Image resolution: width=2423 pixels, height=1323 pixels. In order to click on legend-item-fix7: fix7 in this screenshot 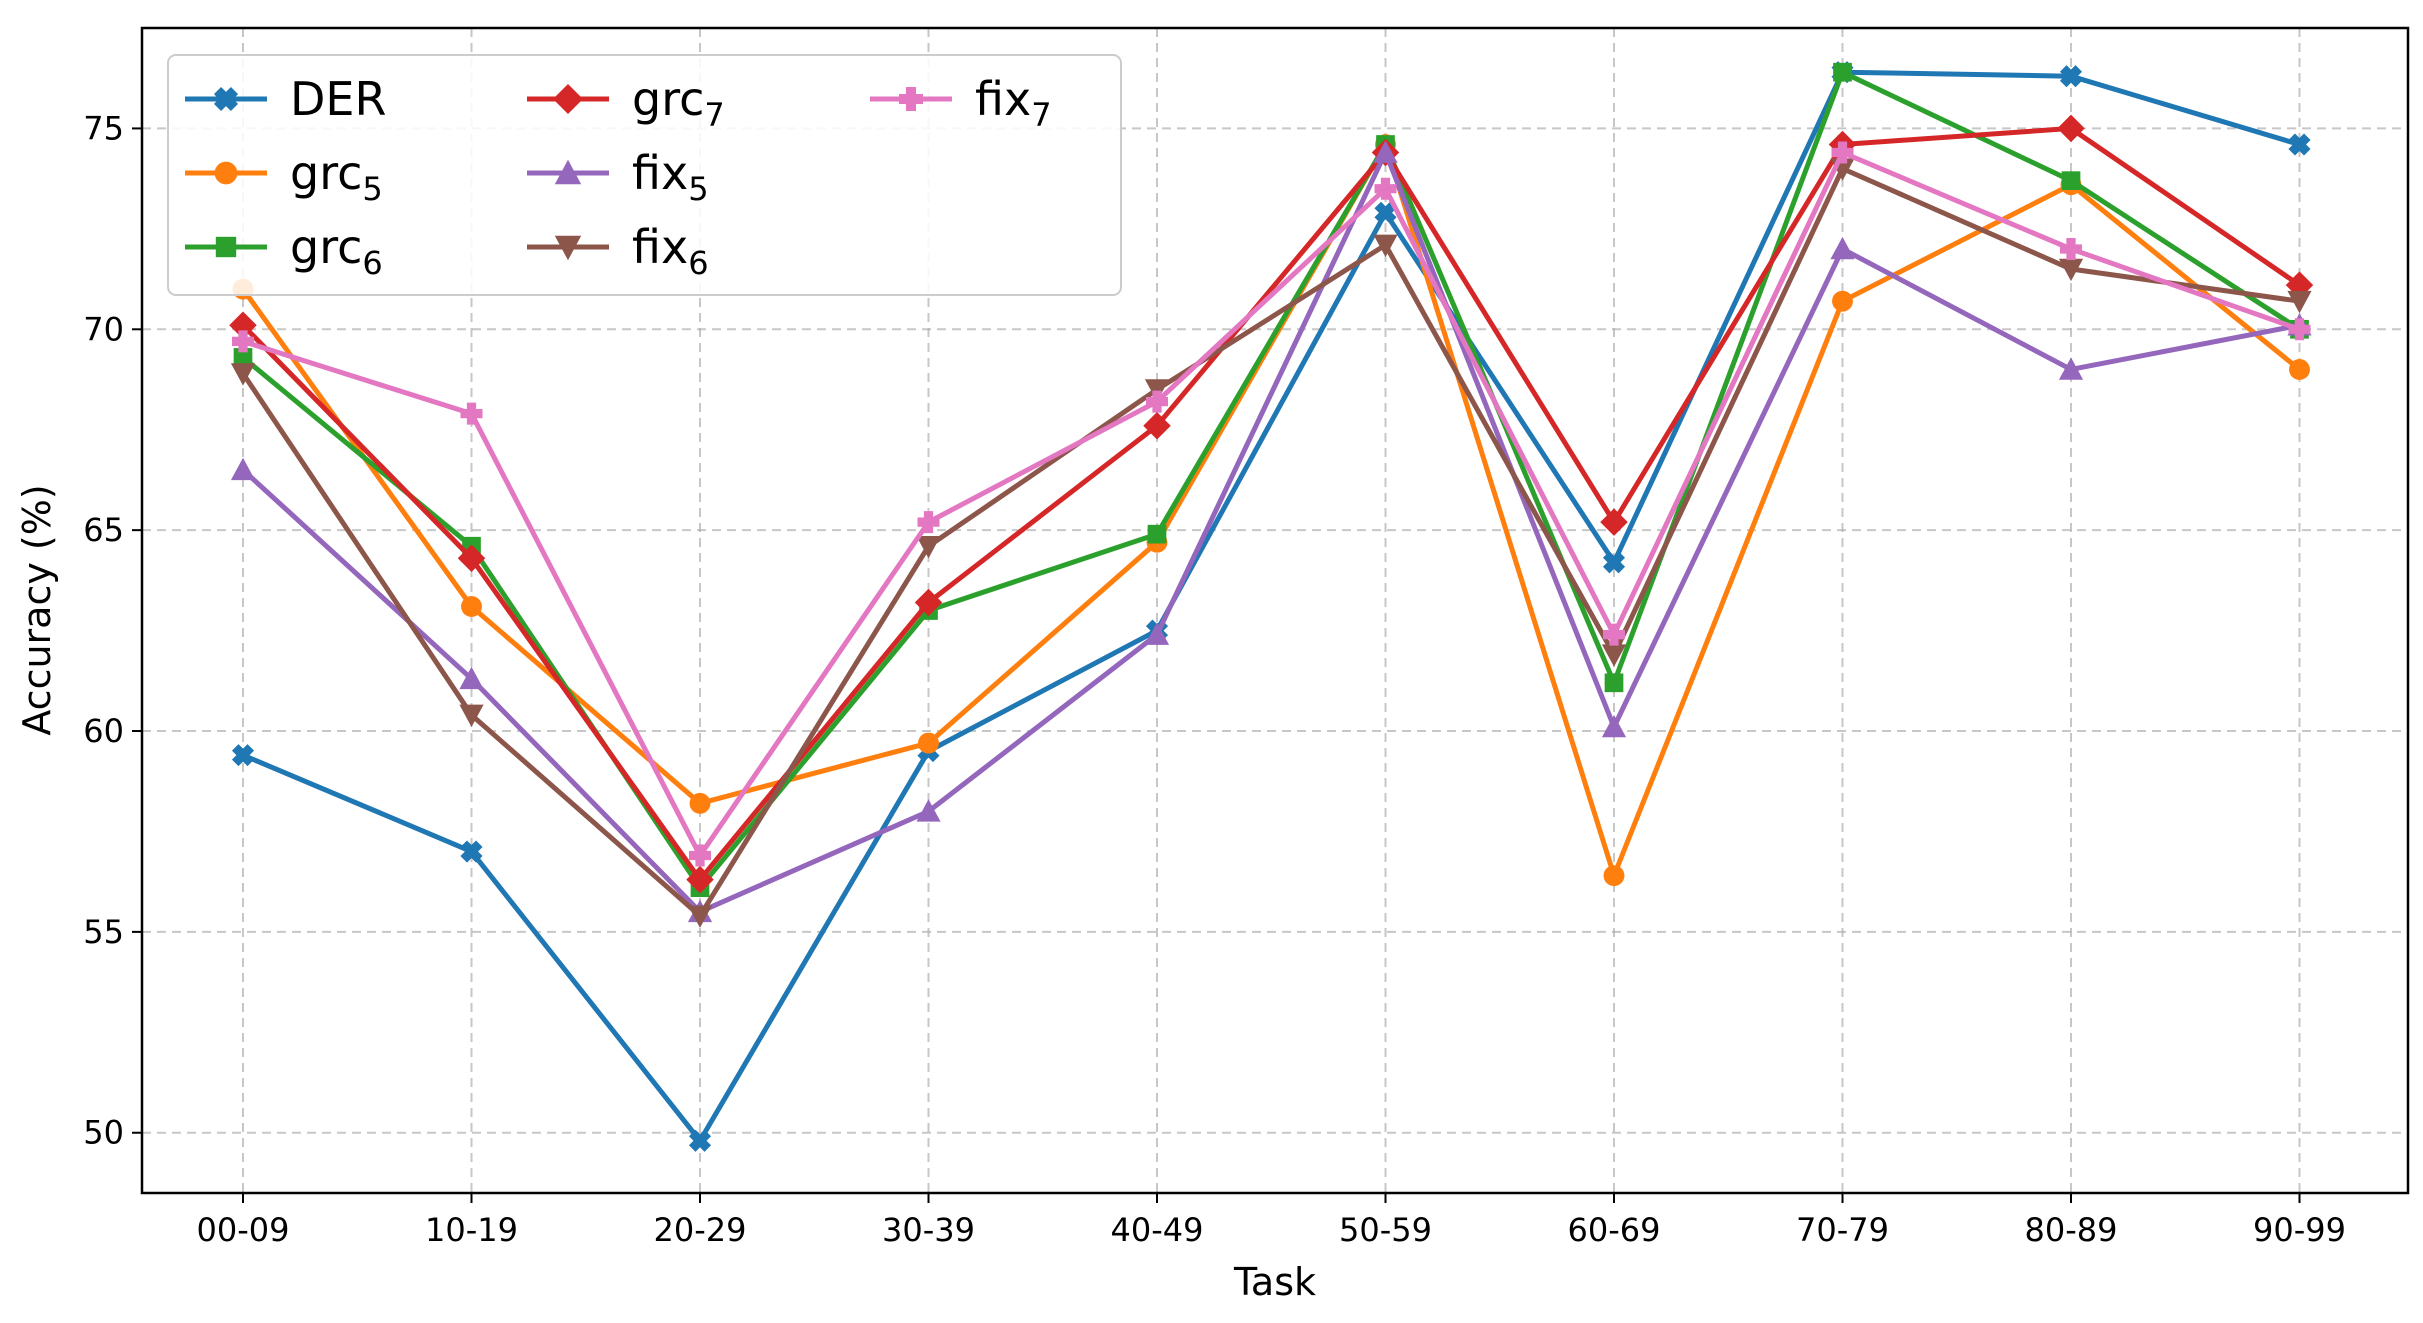, I will do `click(961, 103)`.